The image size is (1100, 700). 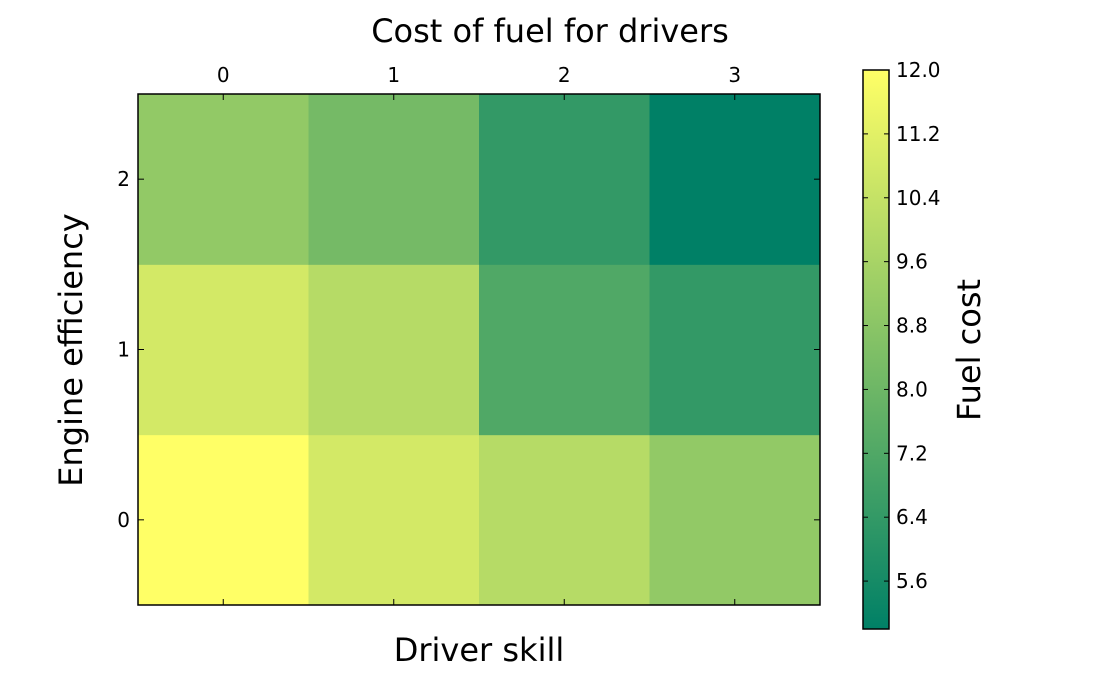 I want to click on heatmap-cell-r2-c0, so click(x=223, y=179).